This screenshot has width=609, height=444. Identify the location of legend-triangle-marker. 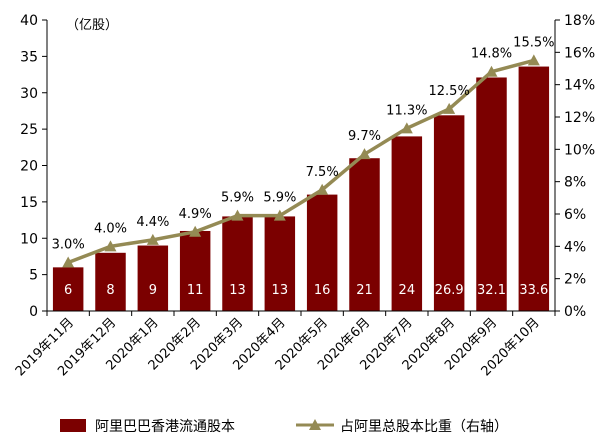
(315, 424).